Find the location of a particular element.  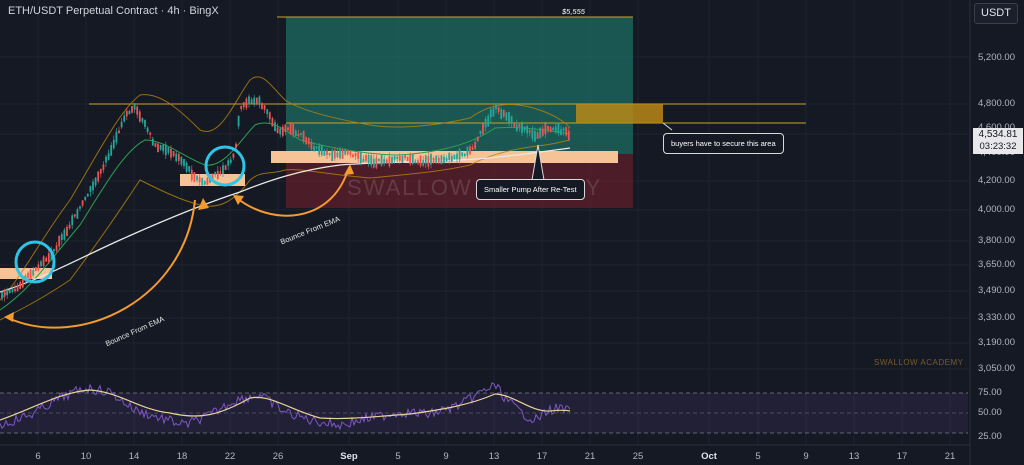

time-label: 25 is located at coordinates (638, 456).